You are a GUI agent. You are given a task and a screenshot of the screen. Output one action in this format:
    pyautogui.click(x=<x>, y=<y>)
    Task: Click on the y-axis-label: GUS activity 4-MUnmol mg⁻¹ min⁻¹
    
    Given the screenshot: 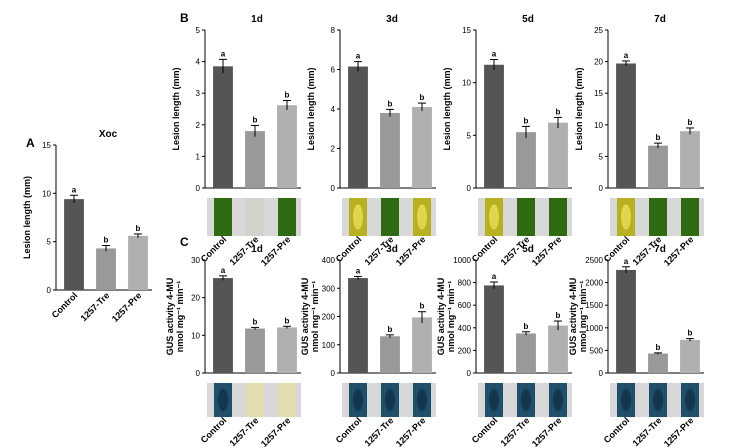 What is the action you would take?
    pyautogui.click(x=175, y=317)
    